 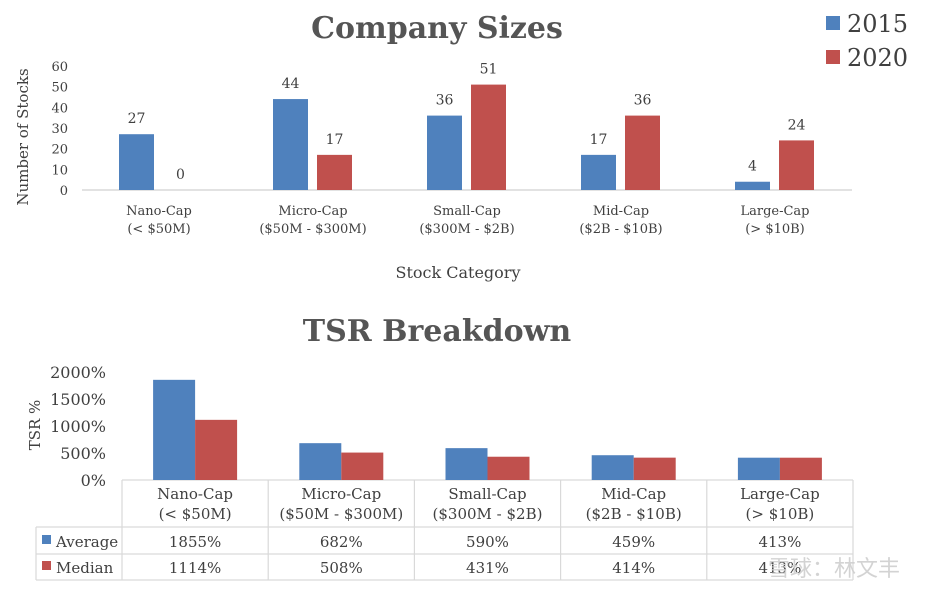 I want to click on chart2-category-label: ($300M - $2B), so click(x=488, y=514).